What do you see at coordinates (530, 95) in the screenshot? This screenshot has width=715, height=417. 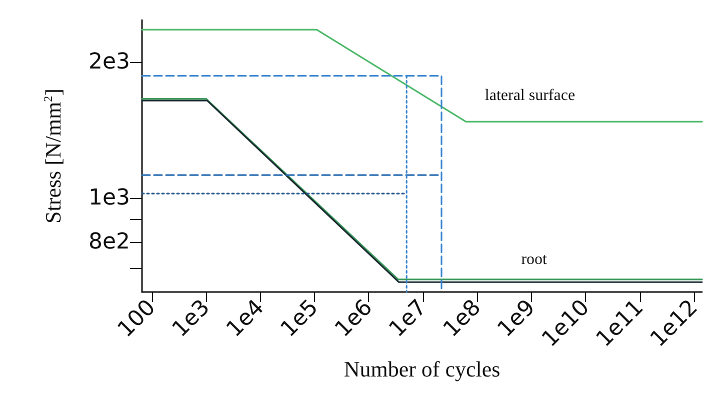 I see `series-label: lateral surface` at bounding box center [530, 95].